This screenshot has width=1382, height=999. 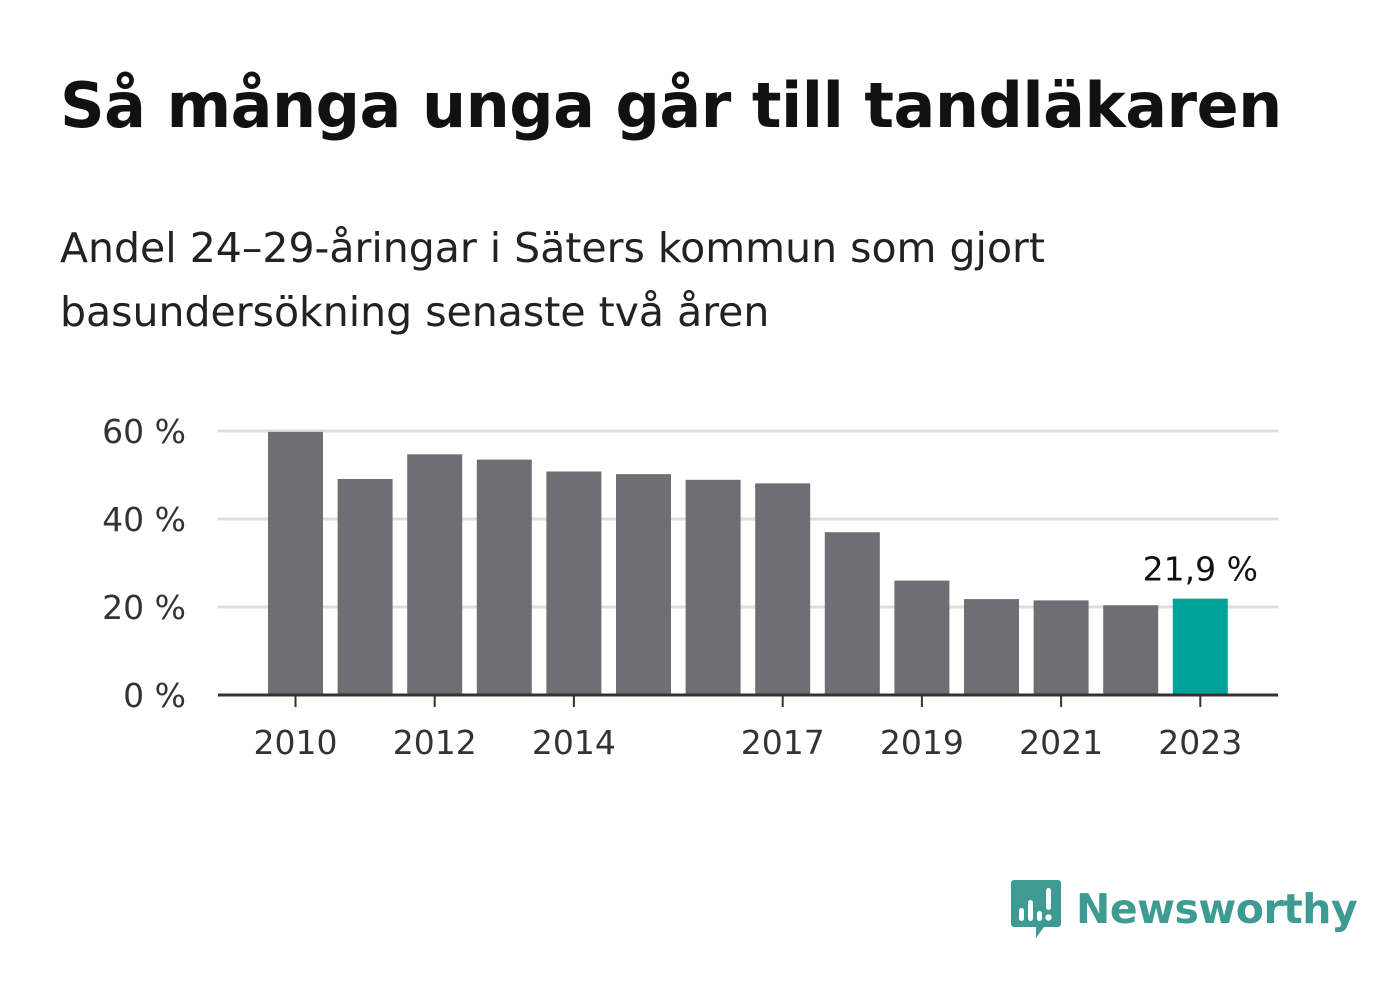 I want to click on bar-chart-speech-bubble-icon, so click(x=1036, y=909).